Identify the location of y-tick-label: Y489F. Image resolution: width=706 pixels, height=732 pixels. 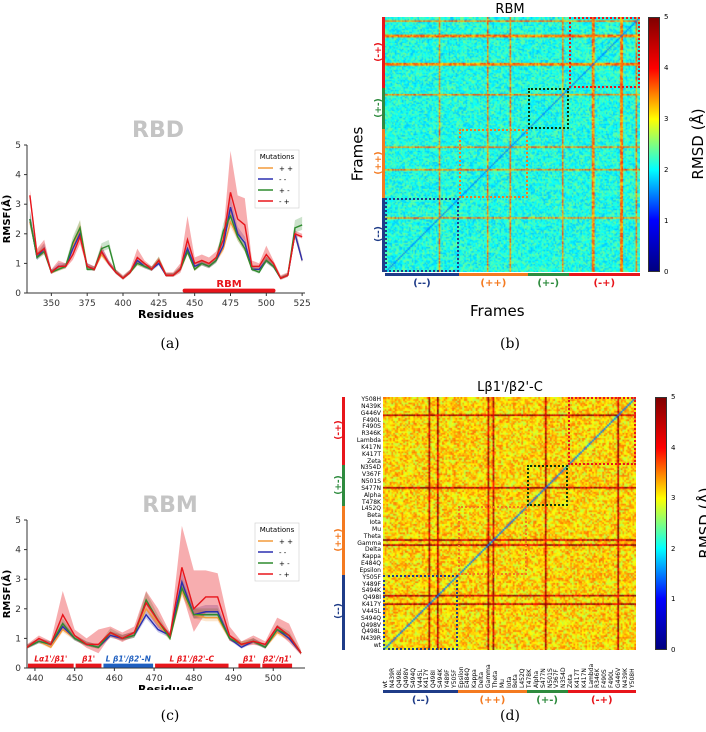
(371, 584).